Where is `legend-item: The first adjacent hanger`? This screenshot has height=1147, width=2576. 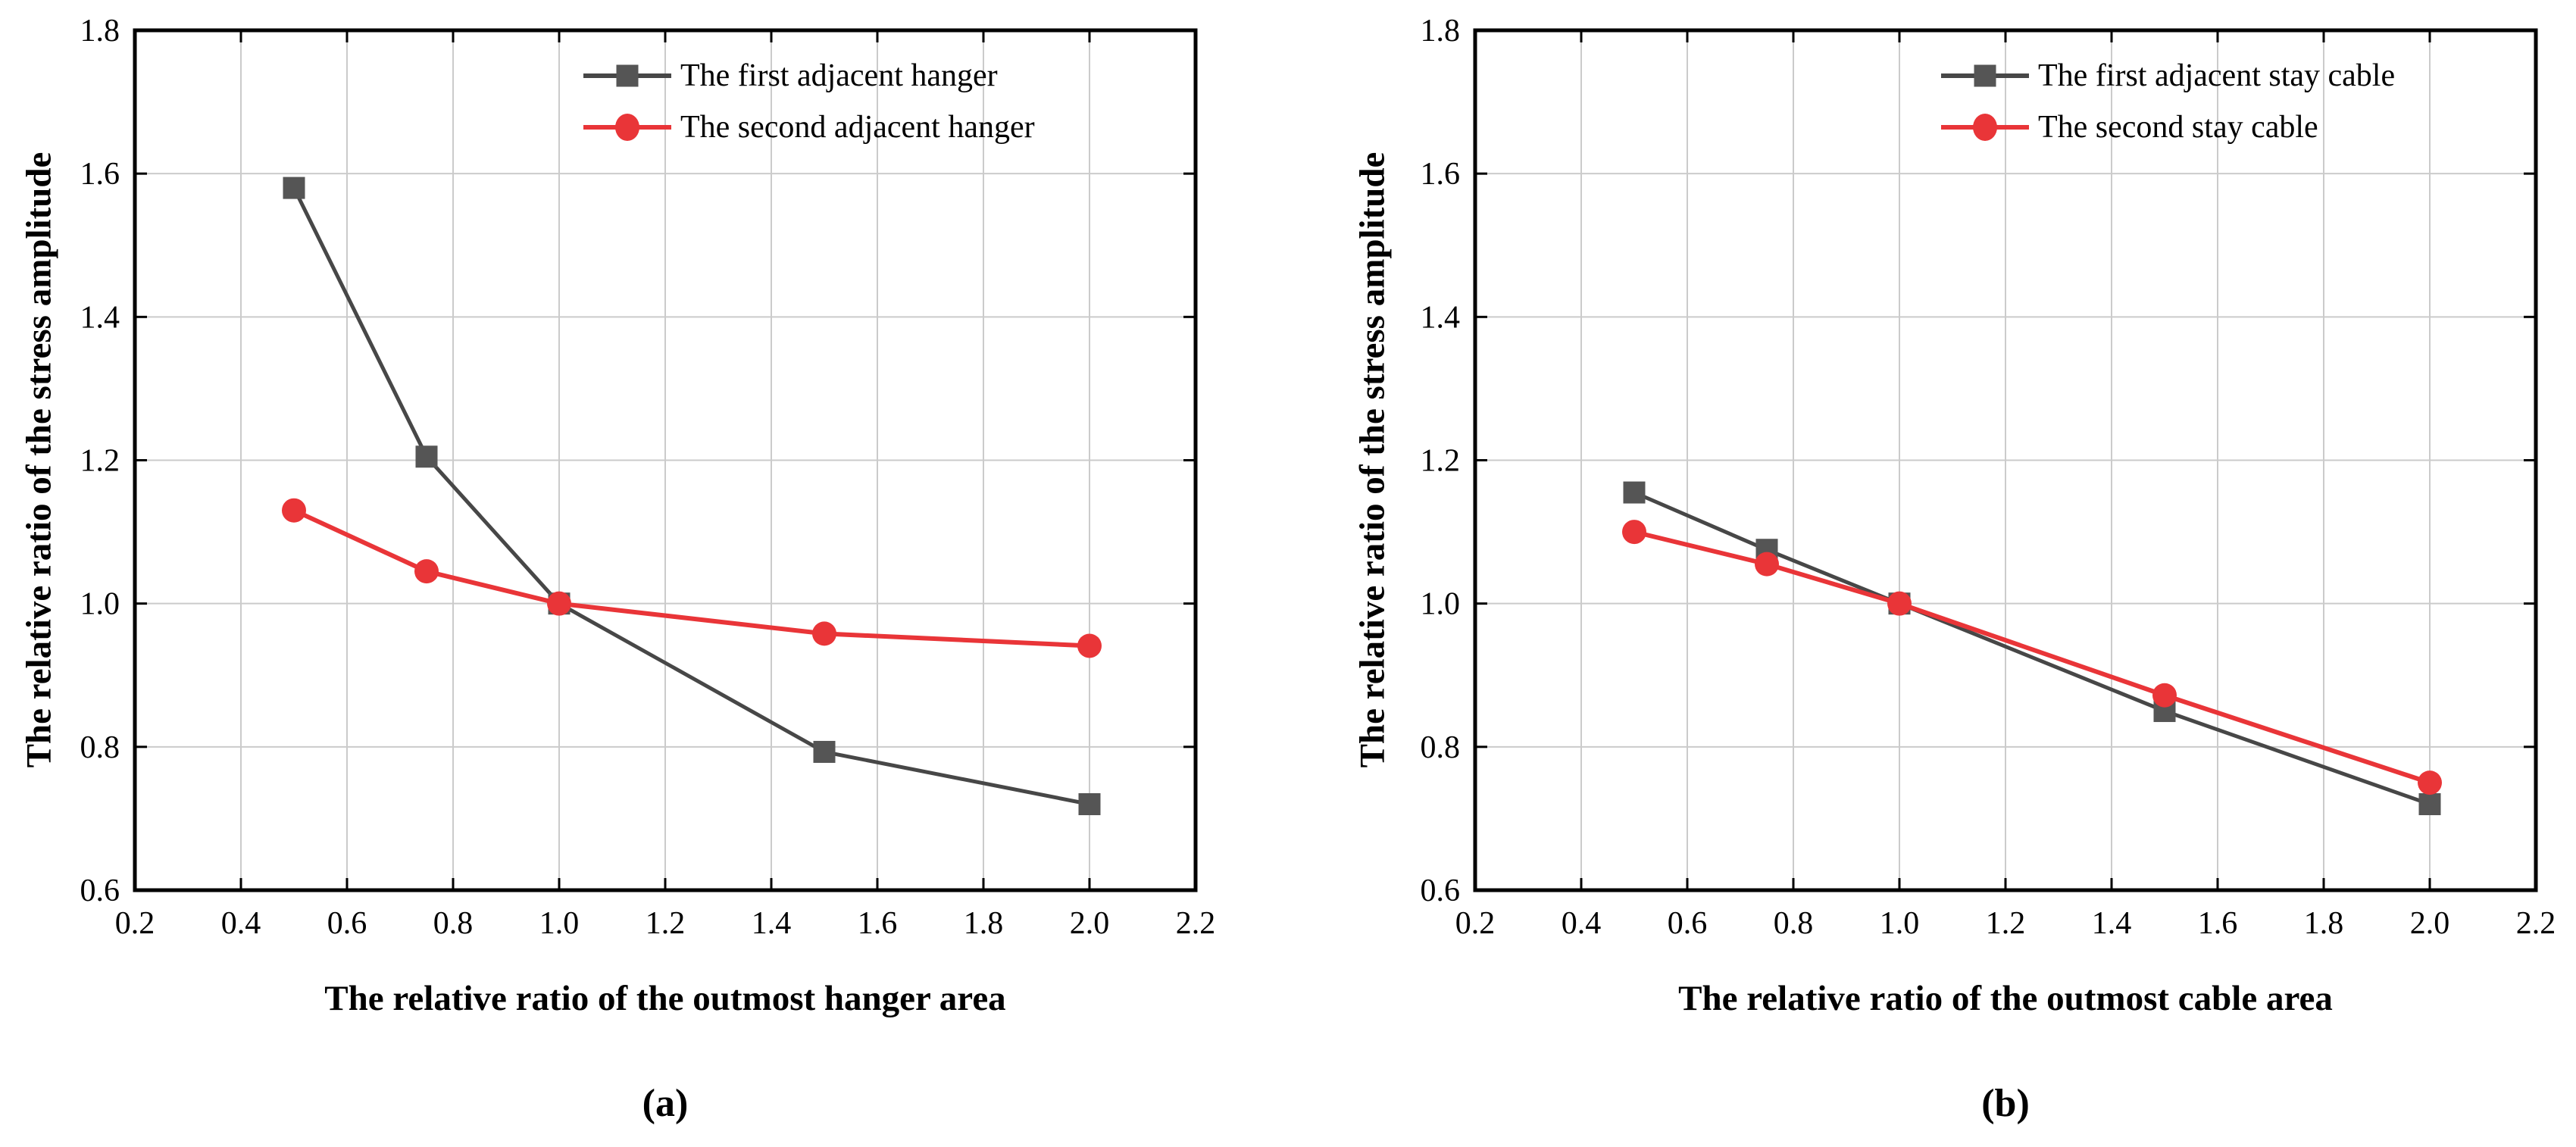
legend-item: The first adjacent hanger is located at coordinates (808, 75).